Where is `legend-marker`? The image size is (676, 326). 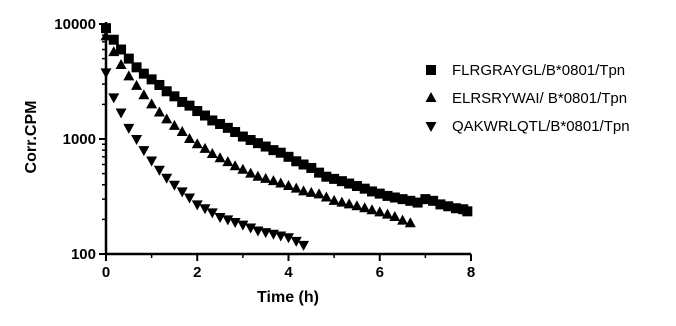 legend-marker is located at coordinates (431, 127).